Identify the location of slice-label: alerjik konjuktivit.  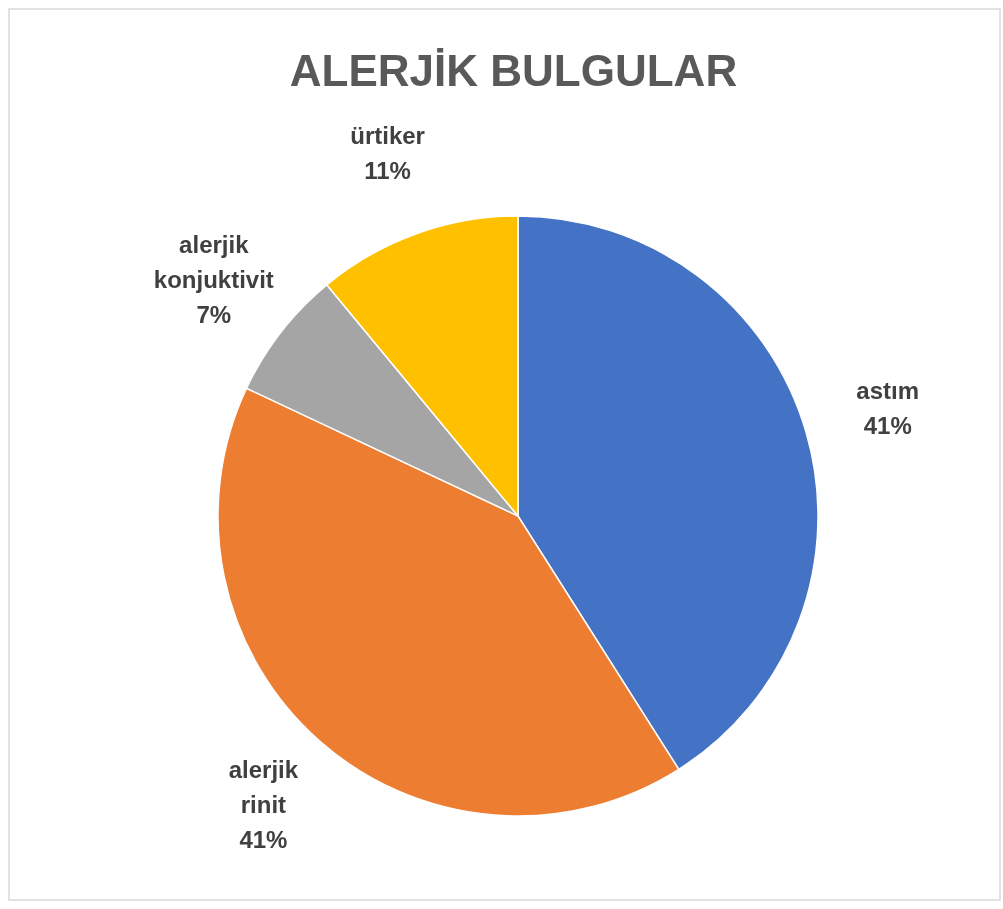
(213, 262).